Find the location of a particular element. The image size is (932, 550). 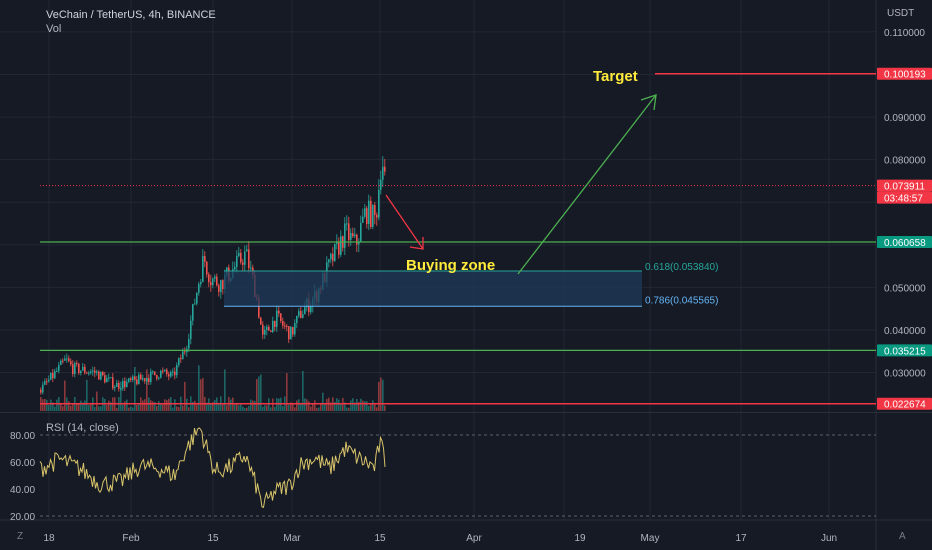

time-tick-label: Feb is located at coordinates (131, 538).